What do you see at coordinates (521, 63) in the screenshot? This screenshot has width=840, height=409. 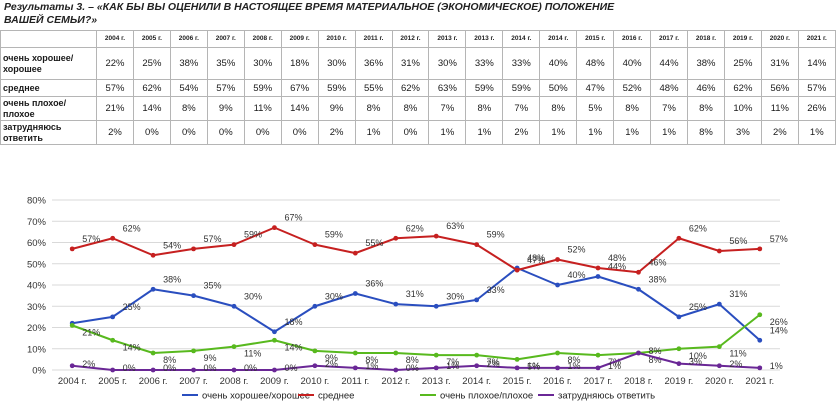 I see `table-cell: 33%` at bounding box center [521, 63].